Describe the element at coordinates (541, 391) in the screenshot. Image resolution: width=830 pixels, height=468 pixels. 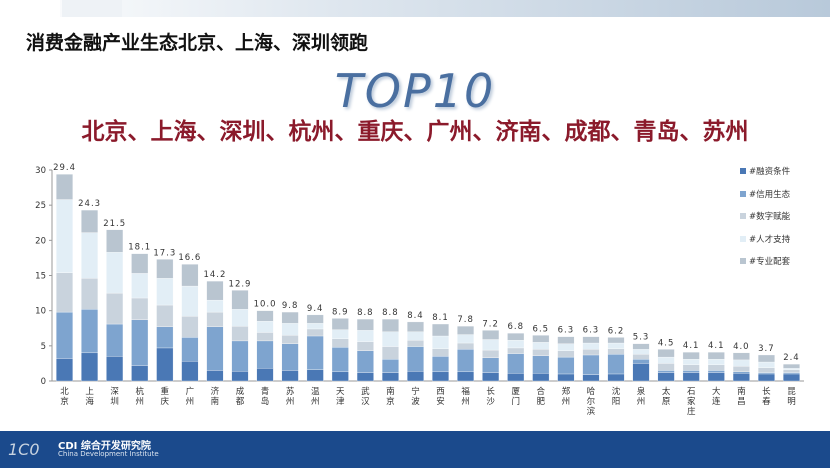
I see `x-category-label: 合` at that location.